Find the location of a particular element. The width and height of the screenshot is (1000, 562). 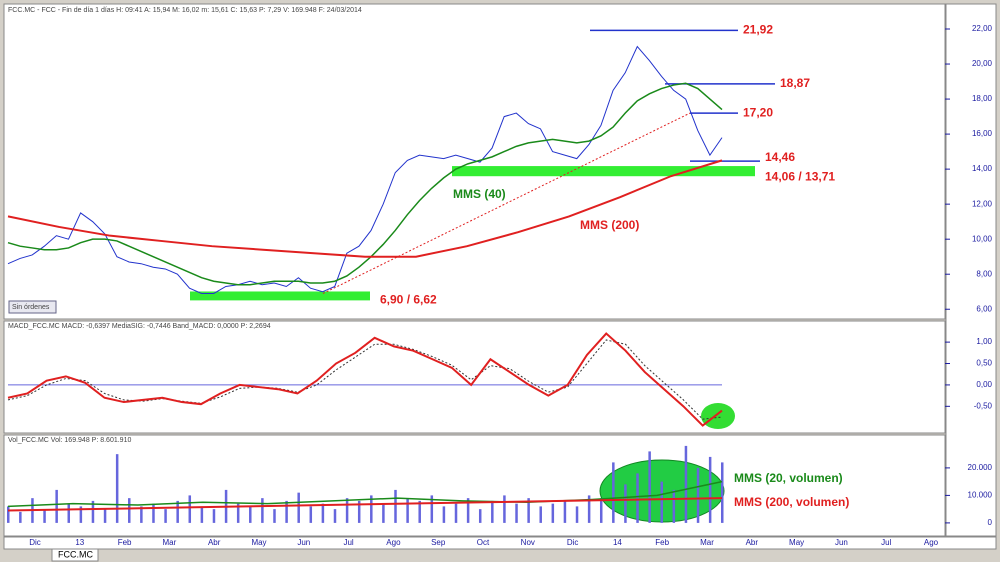

x-tick-label: Nov is located at coordinates (528, 542).